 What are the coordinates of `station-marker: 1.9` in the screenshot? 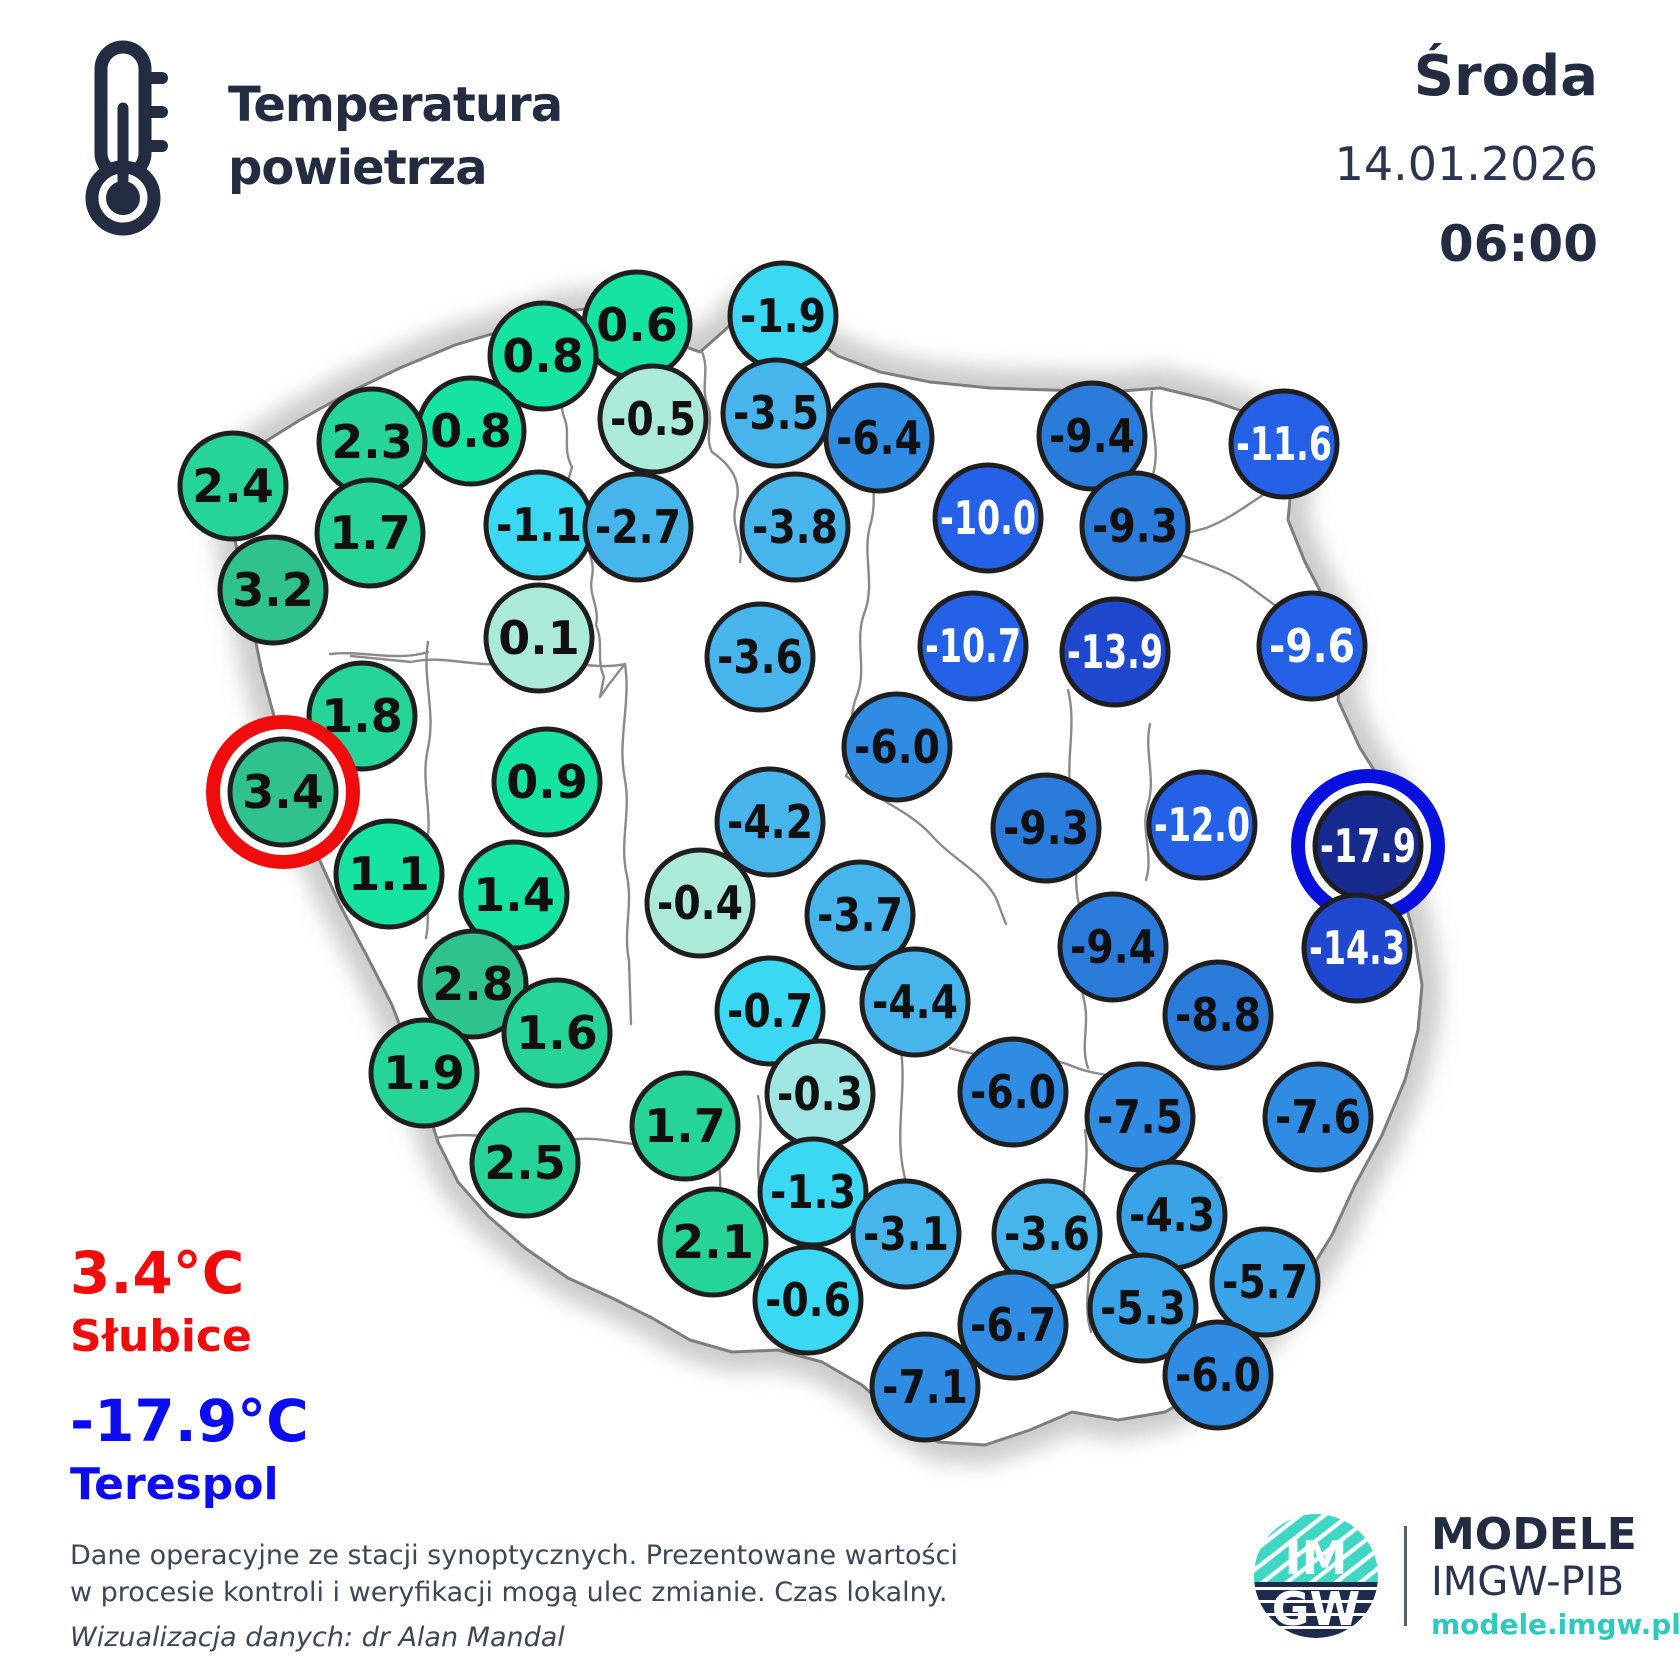 It's located at (424, 1073).